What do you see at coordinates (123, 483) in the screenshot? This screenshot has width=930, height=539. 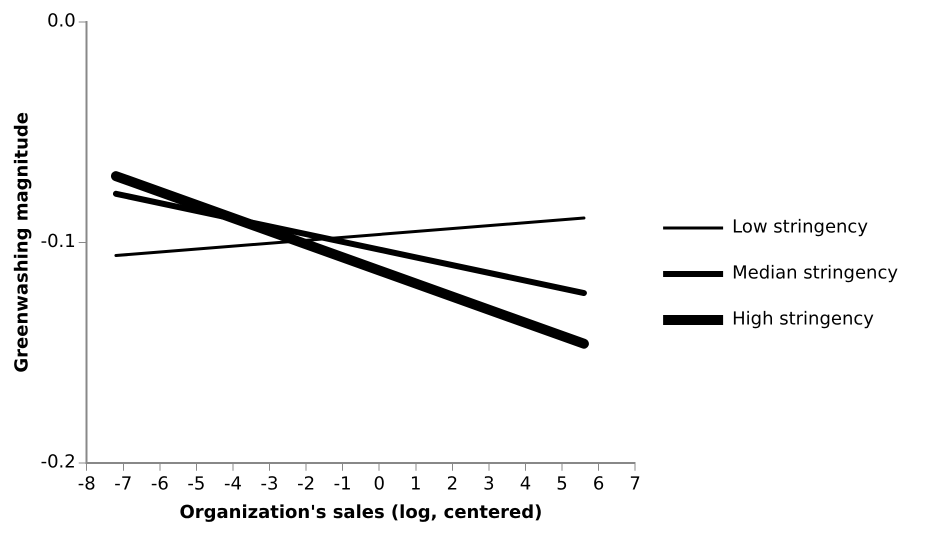 I see `x-tick-label: -7` at bounding box center [123, 483].